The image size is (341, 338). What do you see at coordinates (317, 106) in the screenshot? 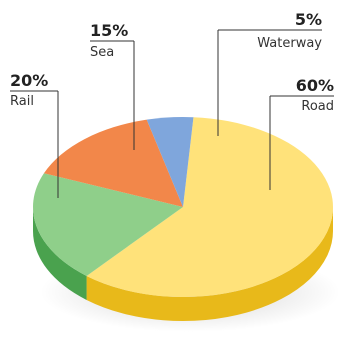
I see `category-label-road: Road` at bounding box center [317, 106].